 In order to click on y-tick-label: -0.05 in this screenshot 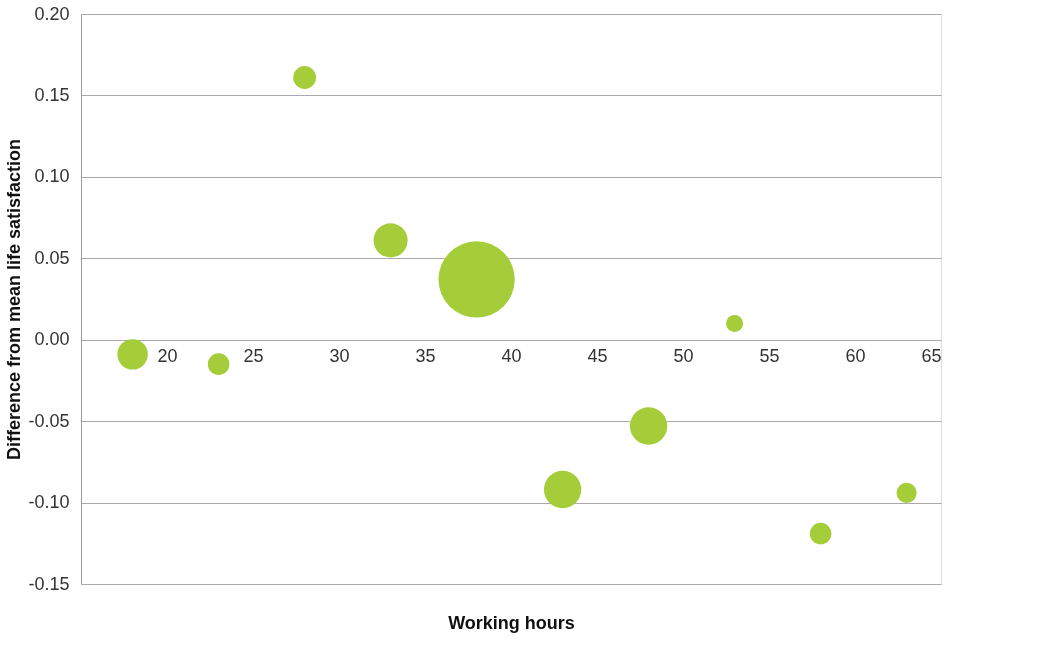, I will do `click(49, 420)`.